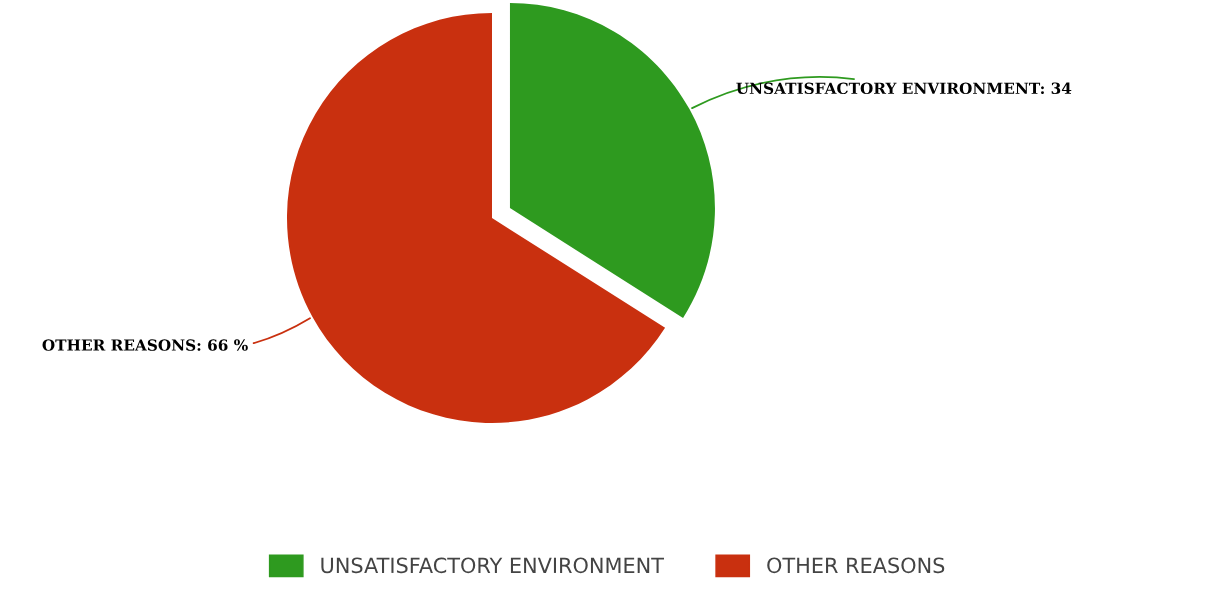 The image size is (1215, 596). What do you see at coordinates (493, 565) in the screenshot?
I see `legend-label: UNSATISFACTORY ENVIRONMENT` at bounding box center [493, 565].